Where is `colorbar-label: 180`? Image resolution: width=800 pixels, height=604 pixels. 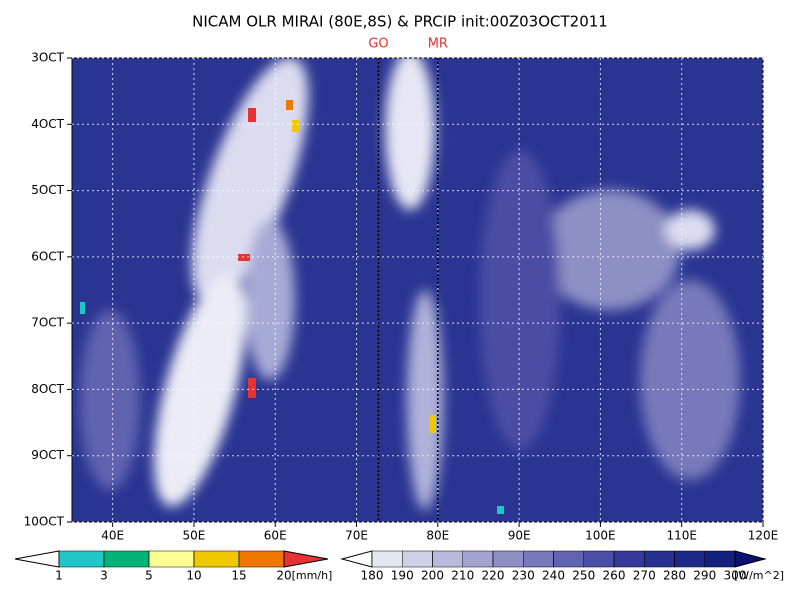
colorbar-label: 180 is located at coordinates (372, 576).